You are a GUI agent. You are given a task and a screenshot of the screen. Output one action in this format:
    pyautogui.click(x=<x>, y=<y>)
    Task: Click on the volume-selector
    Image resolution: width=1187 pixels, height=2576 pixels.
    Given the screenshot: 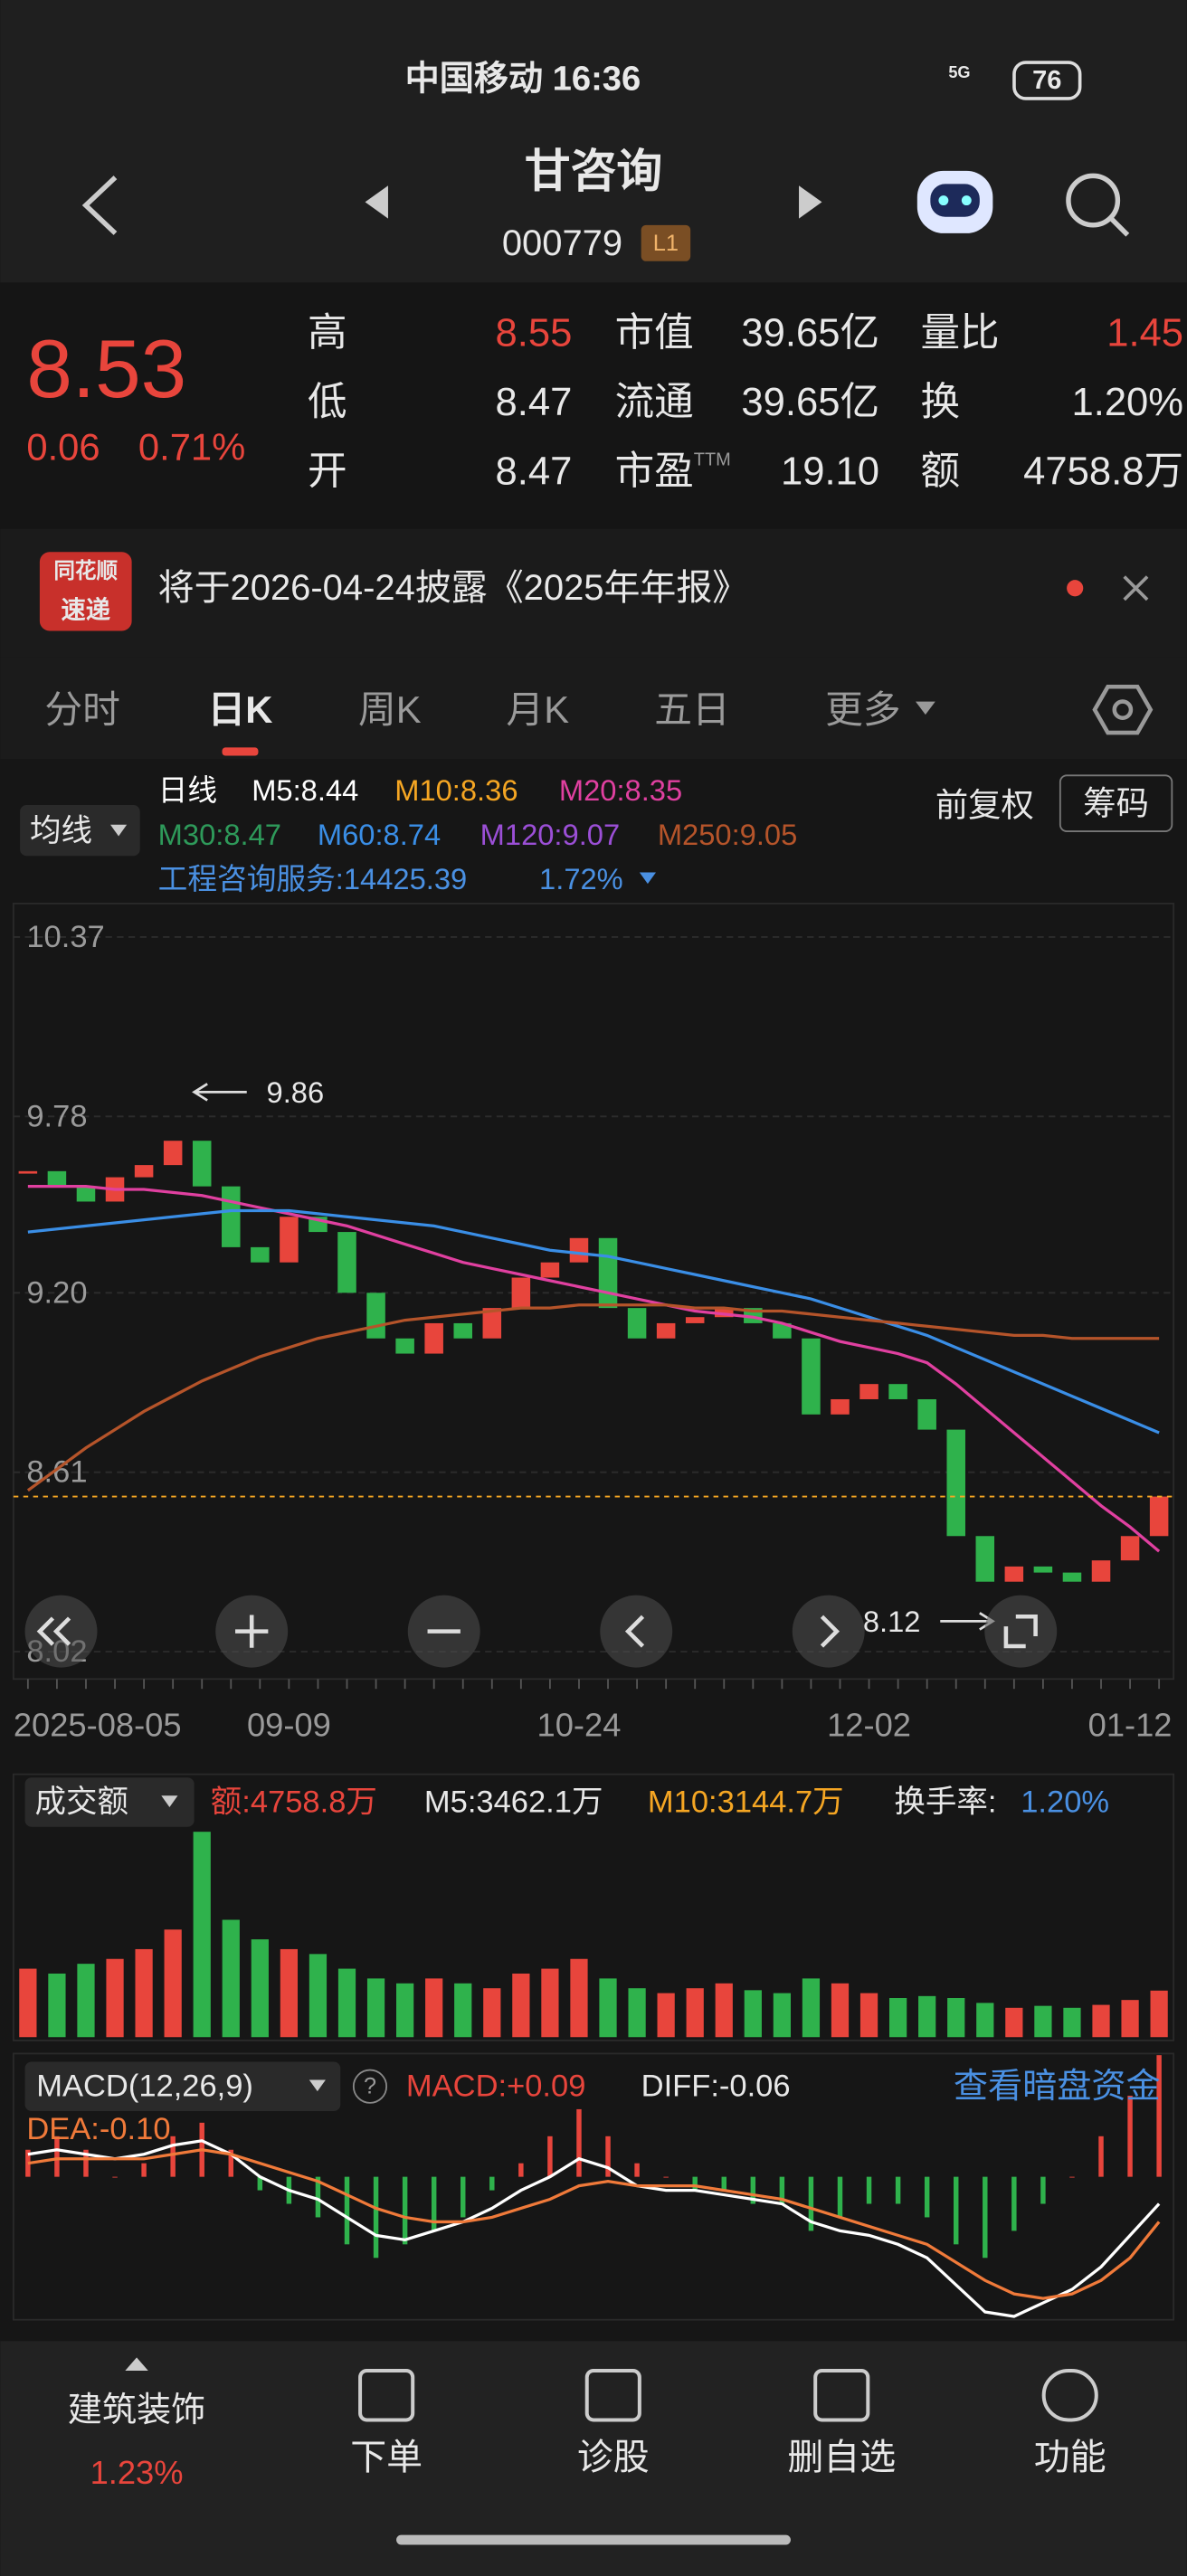 What is the action you would take?
    pyautogui.click(x=109, y=1802)
    